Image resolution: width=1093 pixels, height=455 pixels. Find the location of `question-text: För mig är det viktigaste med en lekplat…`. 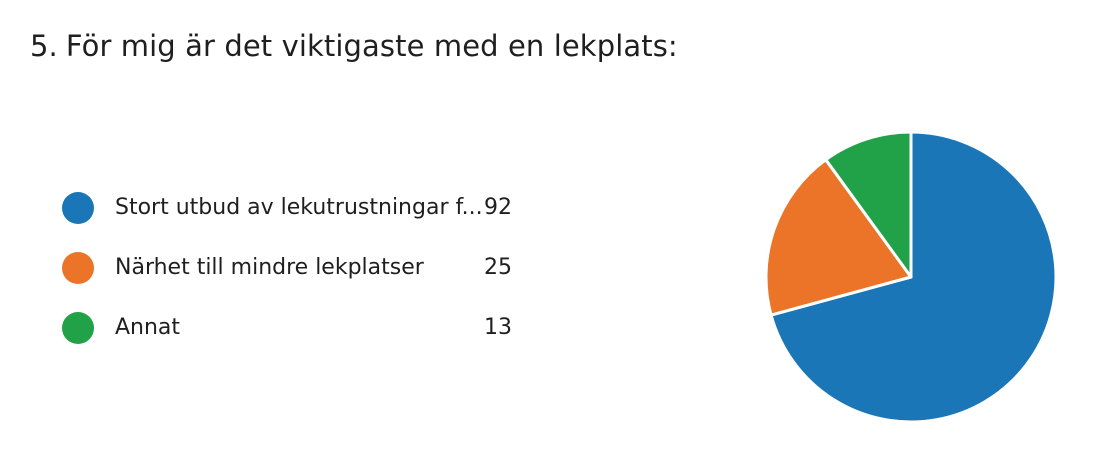

question-text: För mig är det viktigaste med en lekplat… is located at coordinates (371, 46).